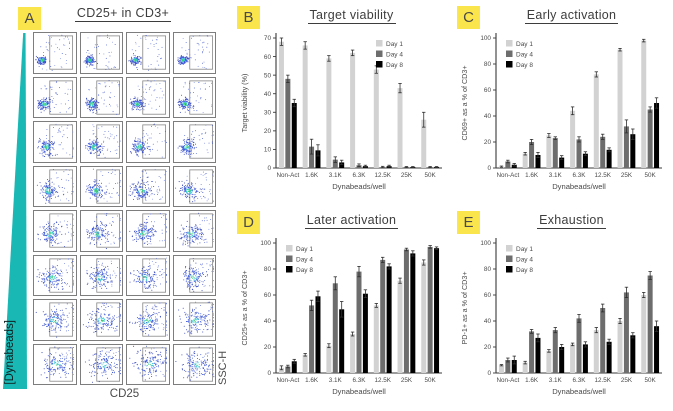  What do you see at coordinates (123, 14) in the screenshot?
I see `panel-a-title: CD25+ in CD3+` at bounding box center [123, 14].